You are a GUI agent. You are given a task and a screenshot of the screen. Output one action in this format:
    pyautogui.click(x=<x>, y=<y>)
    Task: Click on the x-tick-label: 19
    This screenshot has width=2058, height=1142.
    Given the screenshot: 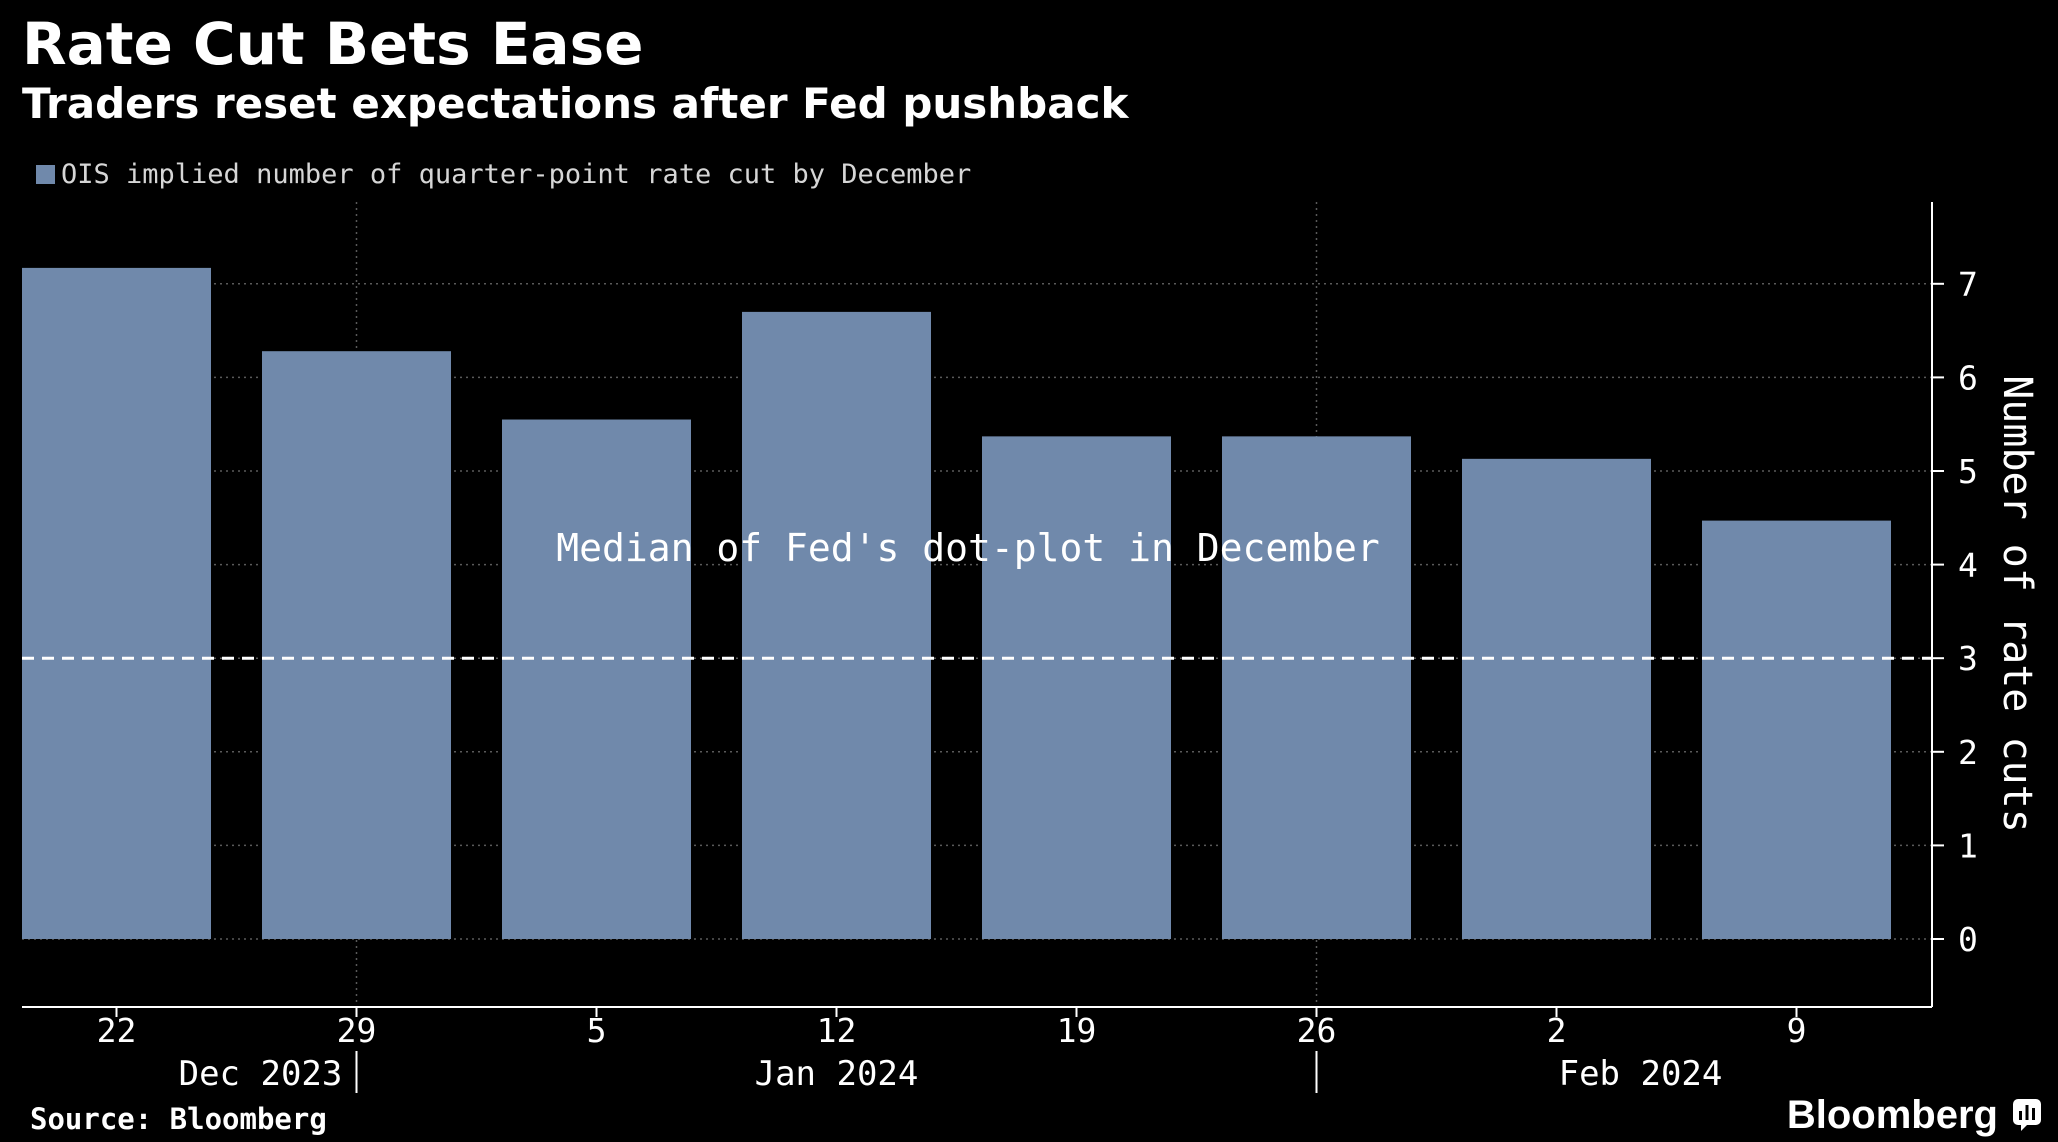 What is the action you would take?
    pyautogui.click(x=1077, y=1030)
    